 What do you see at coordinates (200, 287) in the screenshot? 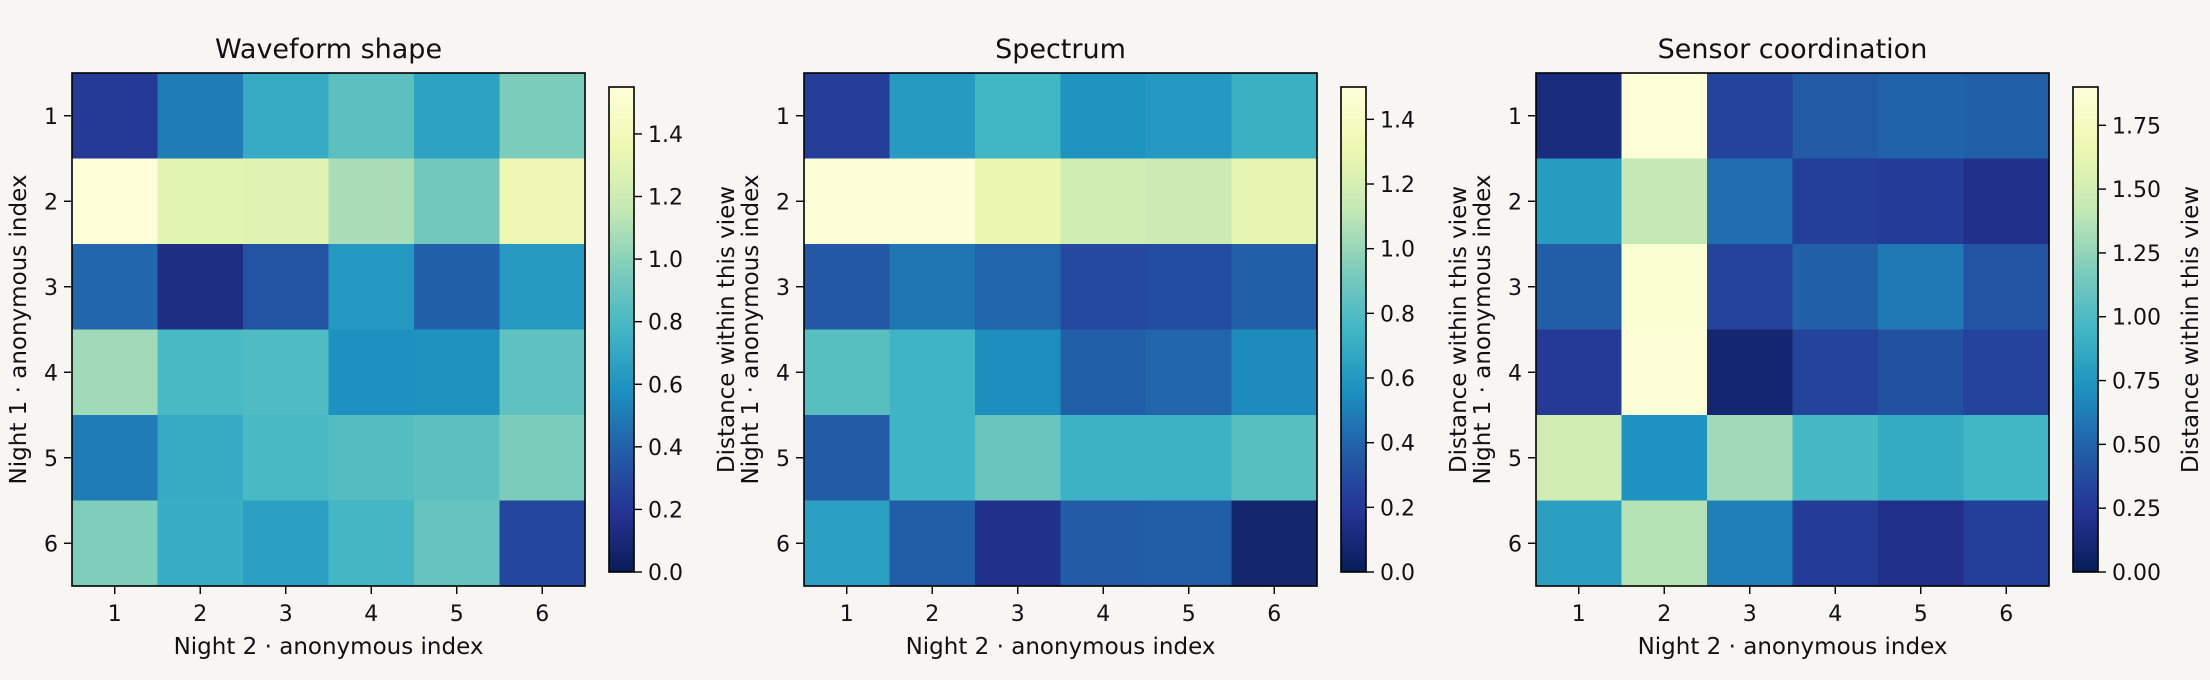
I see `heatmap-cell-r3-c2` at bounding box center [200, 287].